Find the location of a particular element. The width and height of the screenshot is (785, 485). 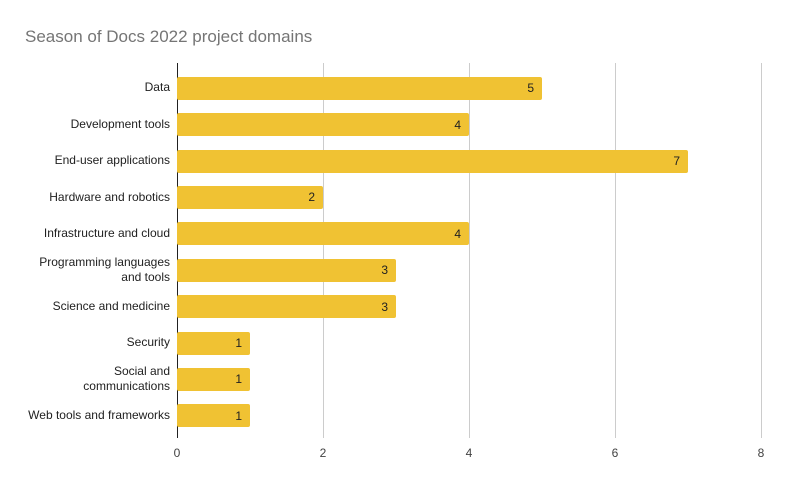

category-label: Social and communications is located at coordinates (126, 378).